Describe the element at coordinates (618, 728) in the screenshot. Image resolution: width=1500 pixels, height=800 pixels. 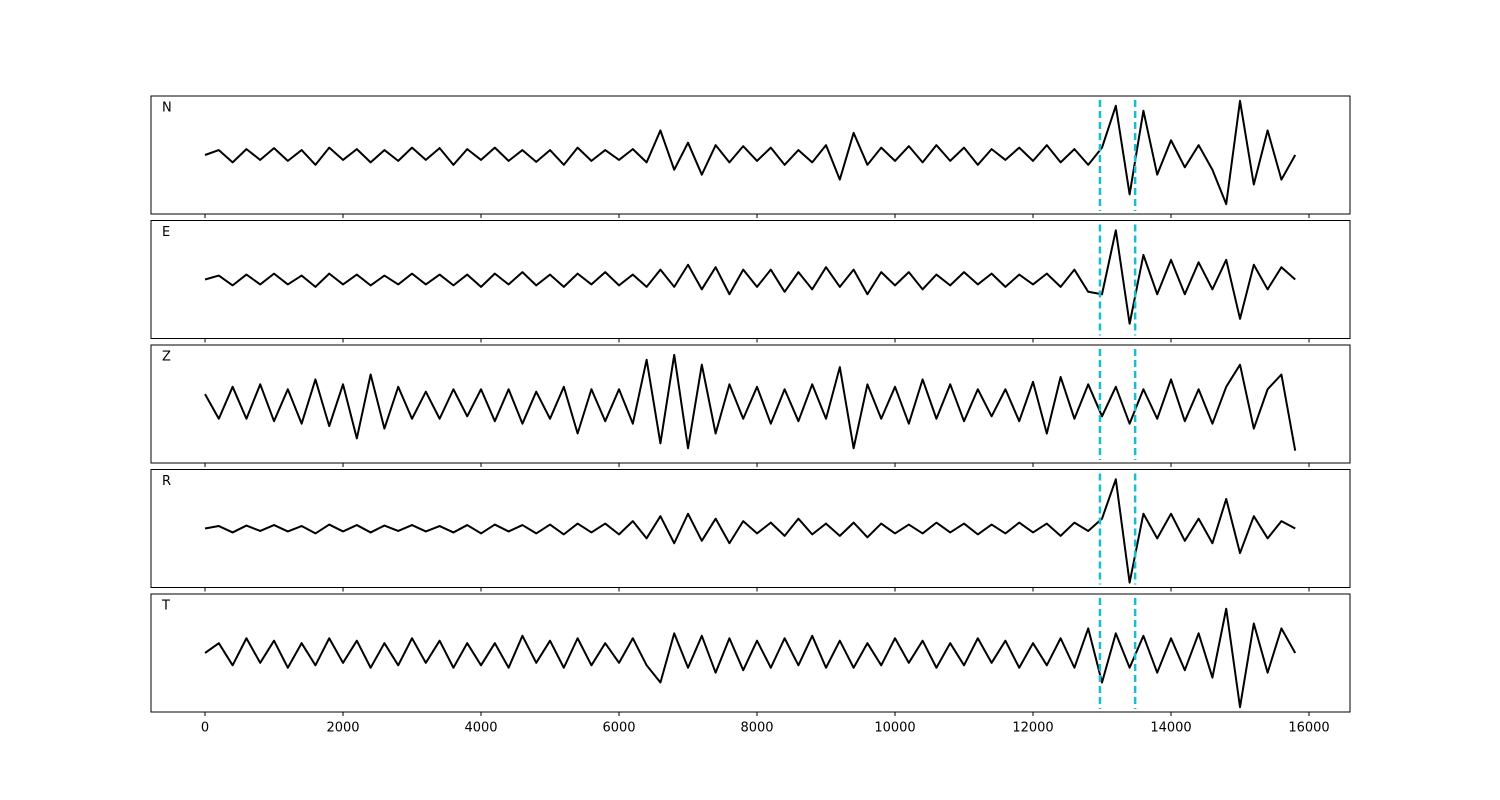
I see `x-tick-label: 6000` at that location.